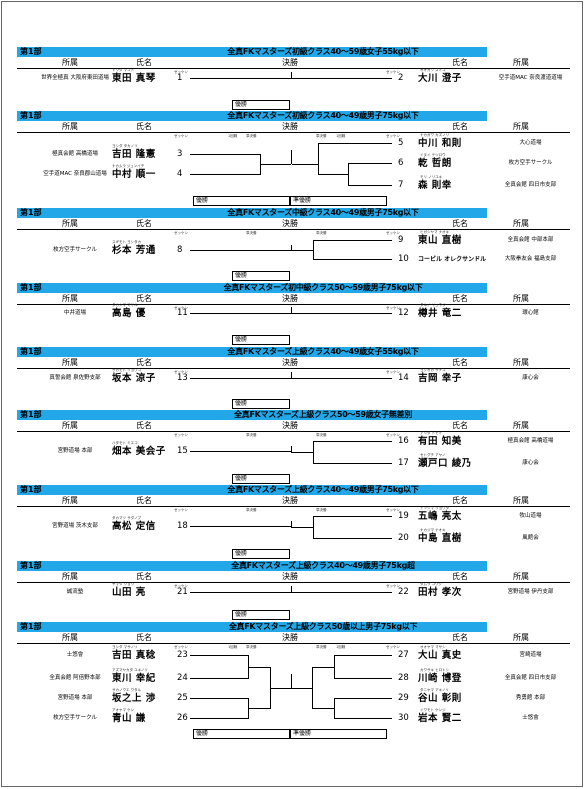 This screenshot has width=586, height=789. Describe the element at coordinates (182, 313) in the screenshot. I see `seed-number: 11` at that location.